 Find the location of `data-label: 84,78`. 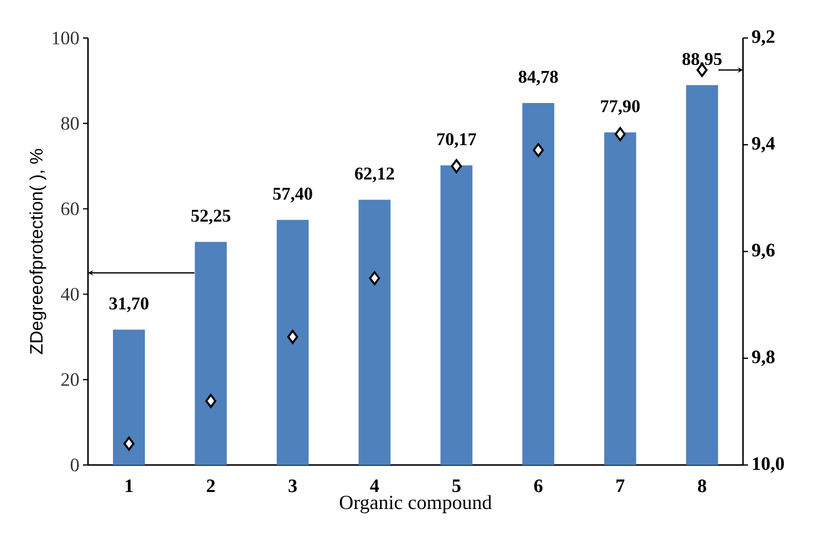

data-label: 84,78 is located at coordinates (538, 78).